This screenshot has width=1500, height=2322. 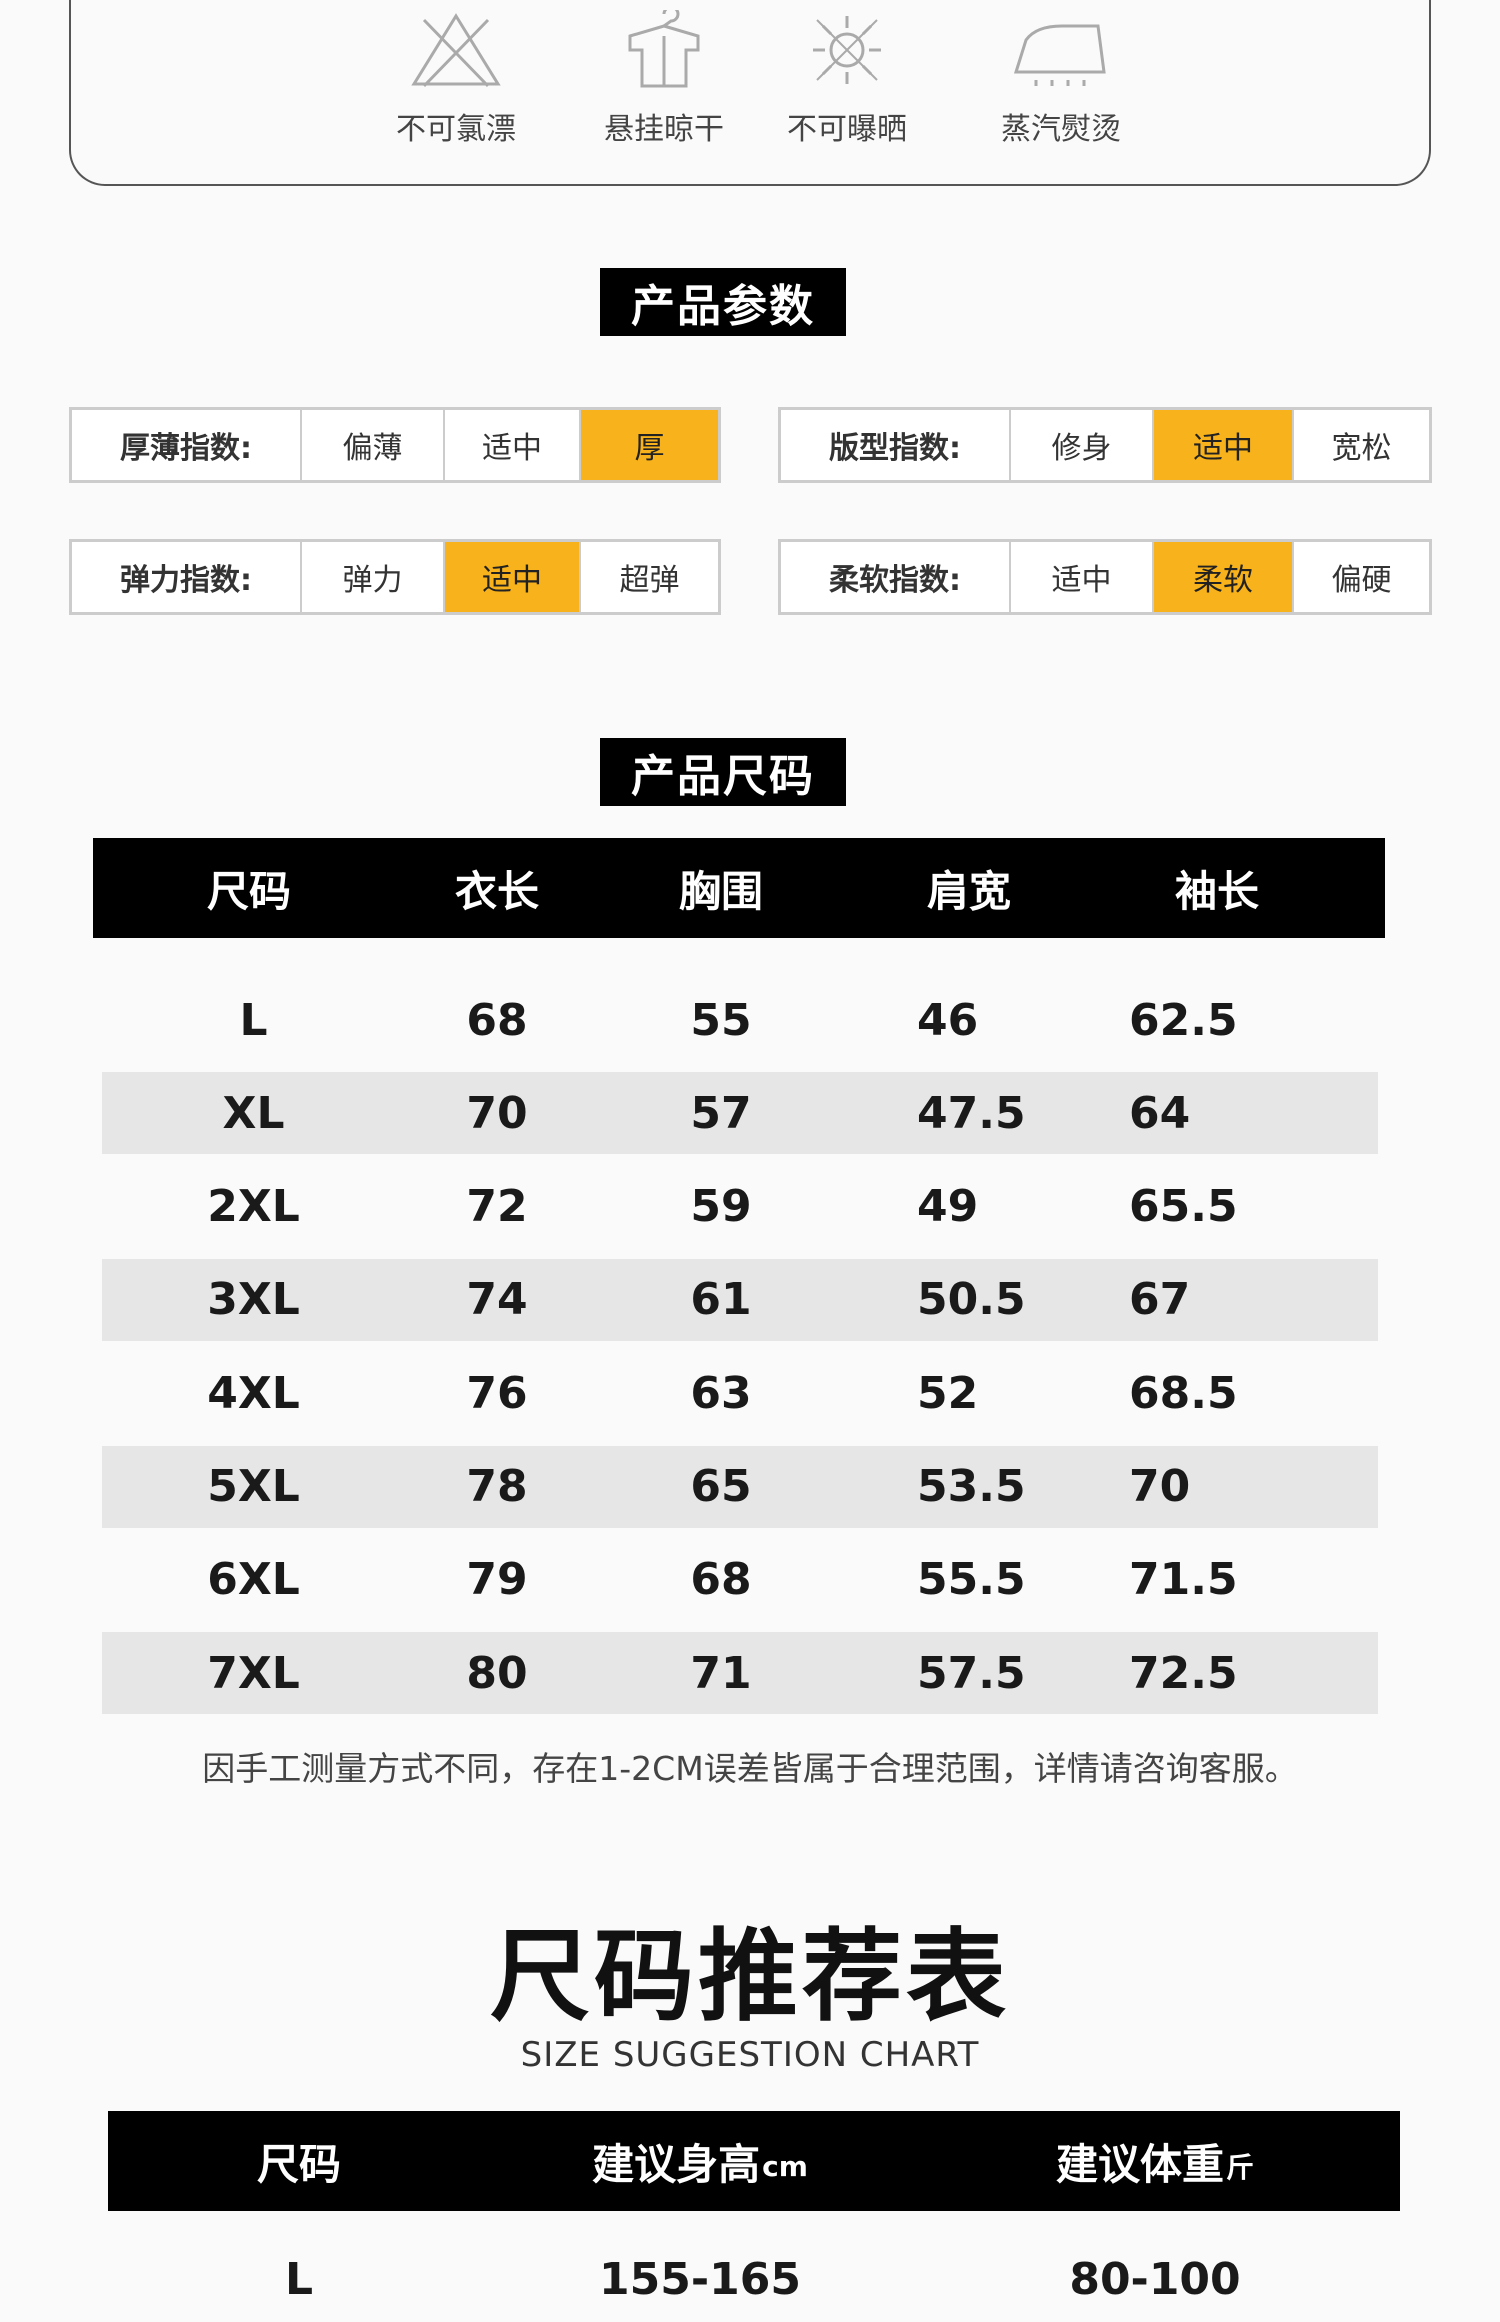 I want to click on size-row: 6XL 79 68 55.5 71.5, so click(x=740, y=1580).